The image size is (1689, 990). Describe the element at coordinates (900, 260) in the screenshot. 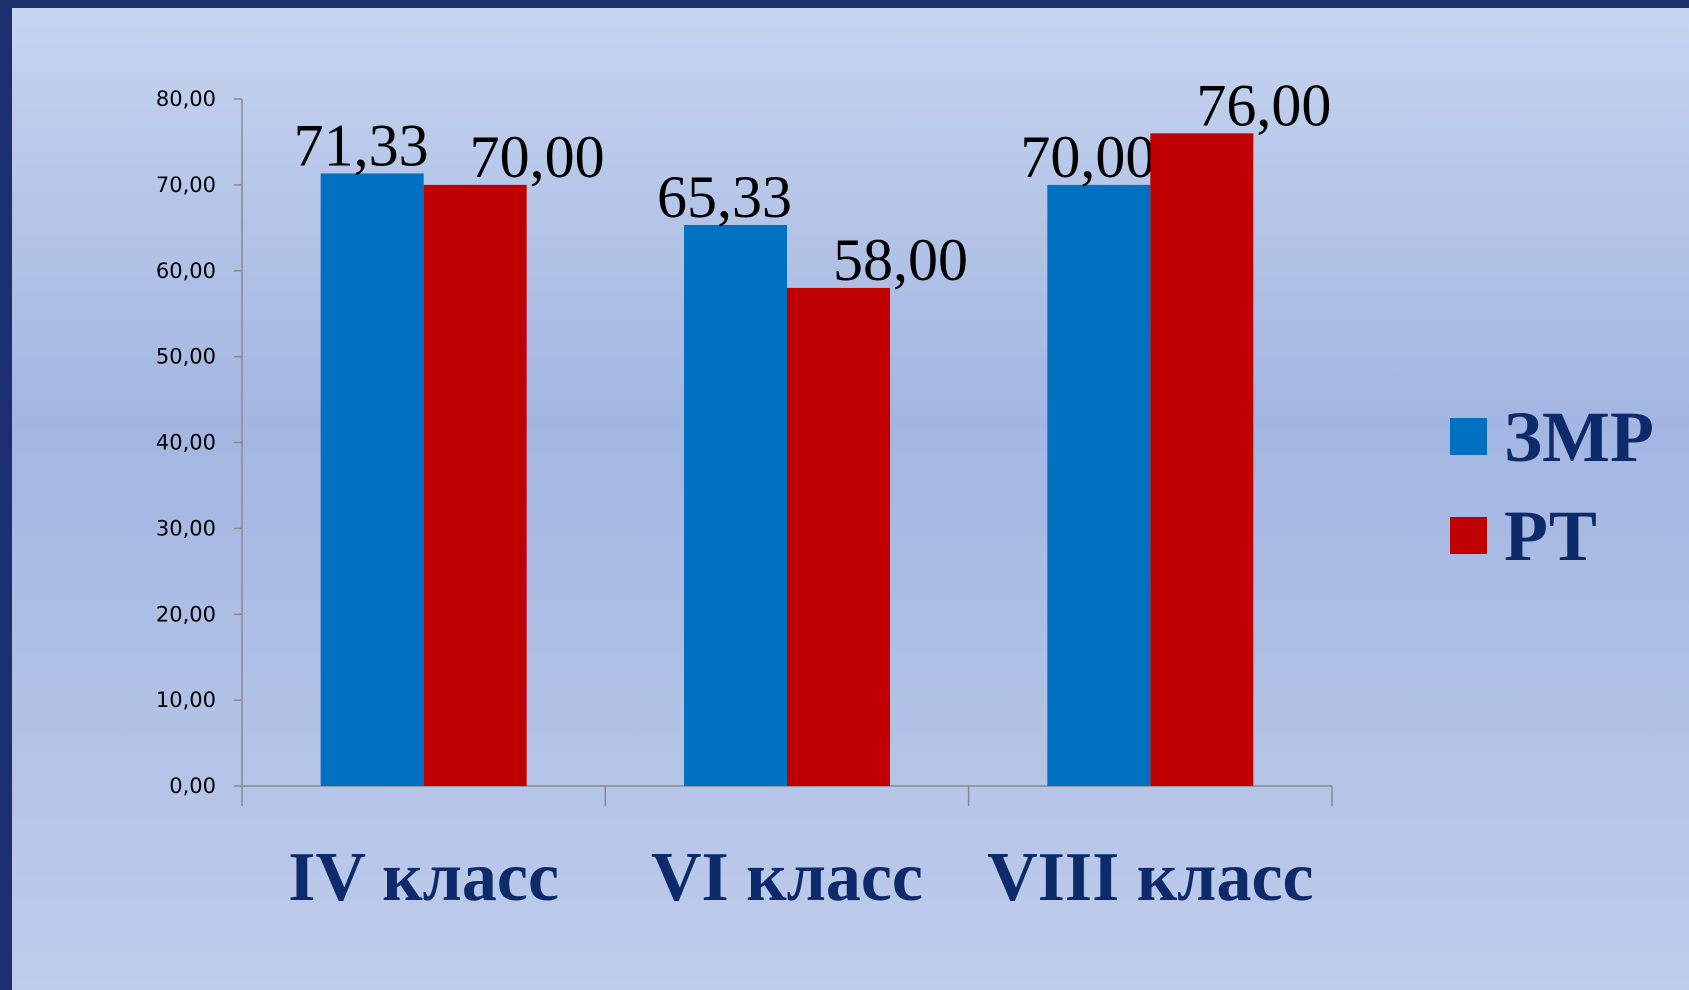

I see `value-label: 58,00` at that location.